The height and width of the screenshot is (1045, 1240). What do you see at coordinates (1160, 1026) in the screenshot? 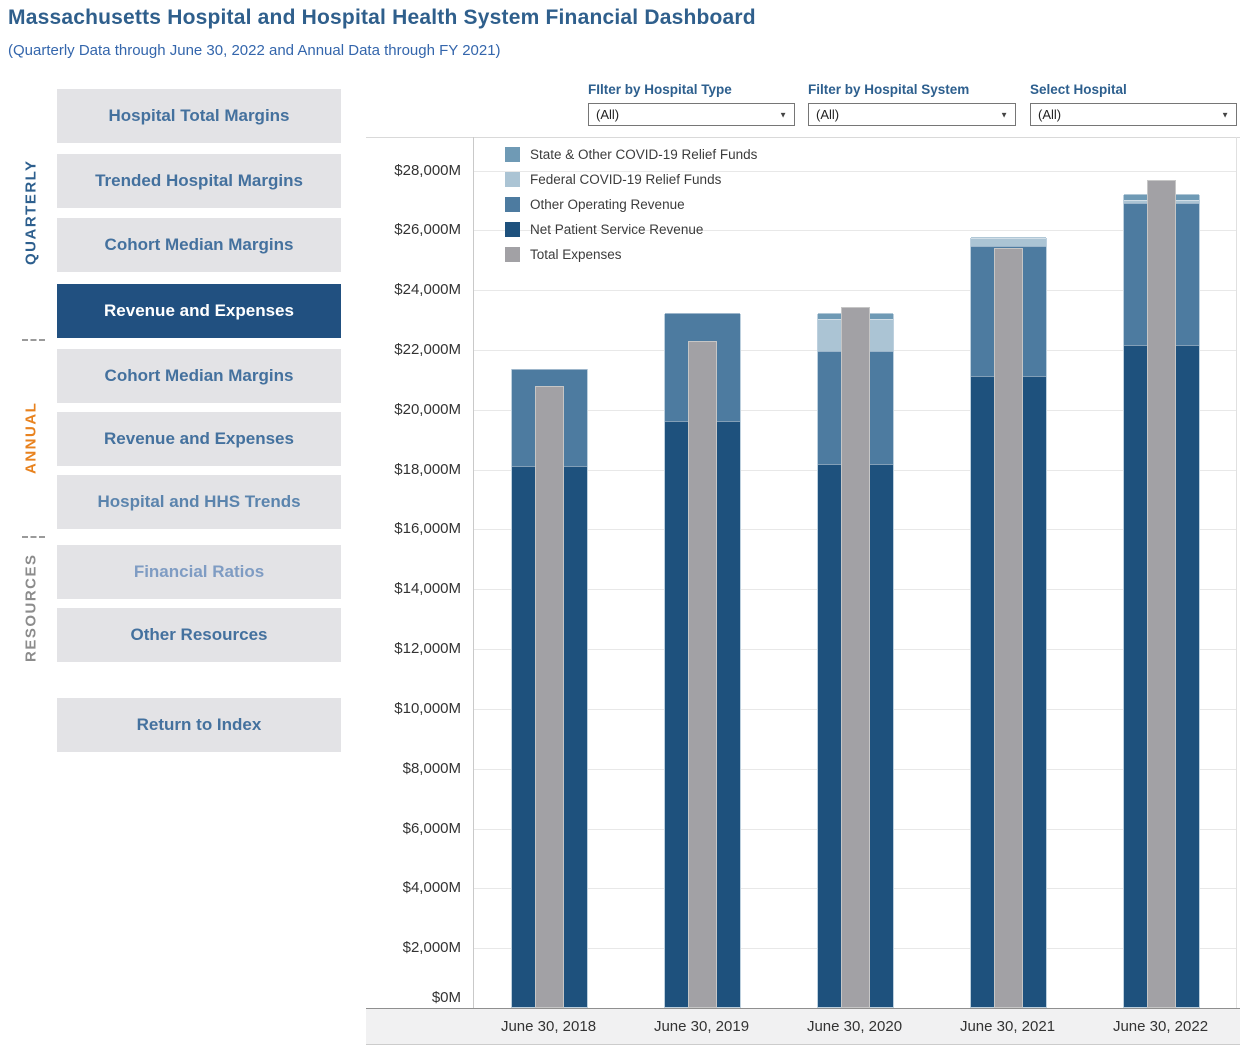
I see `x-tick-label: June 30, 2022` at bounding box center [1160, 1026].